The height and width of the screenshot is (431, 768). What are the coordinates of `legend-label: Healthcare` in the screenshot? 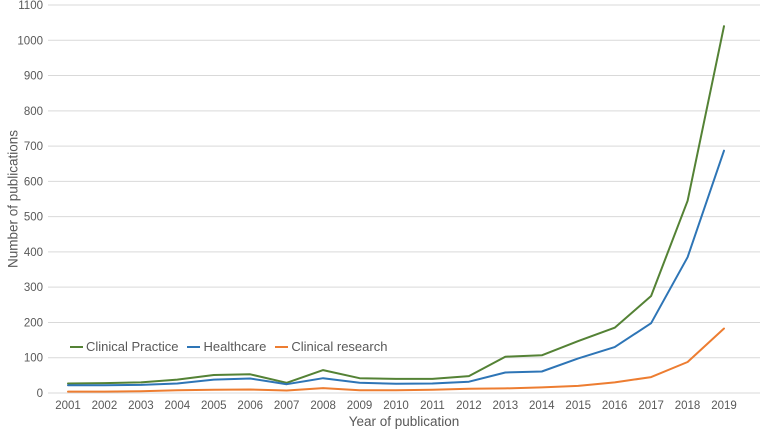 It's located at (235, 346).